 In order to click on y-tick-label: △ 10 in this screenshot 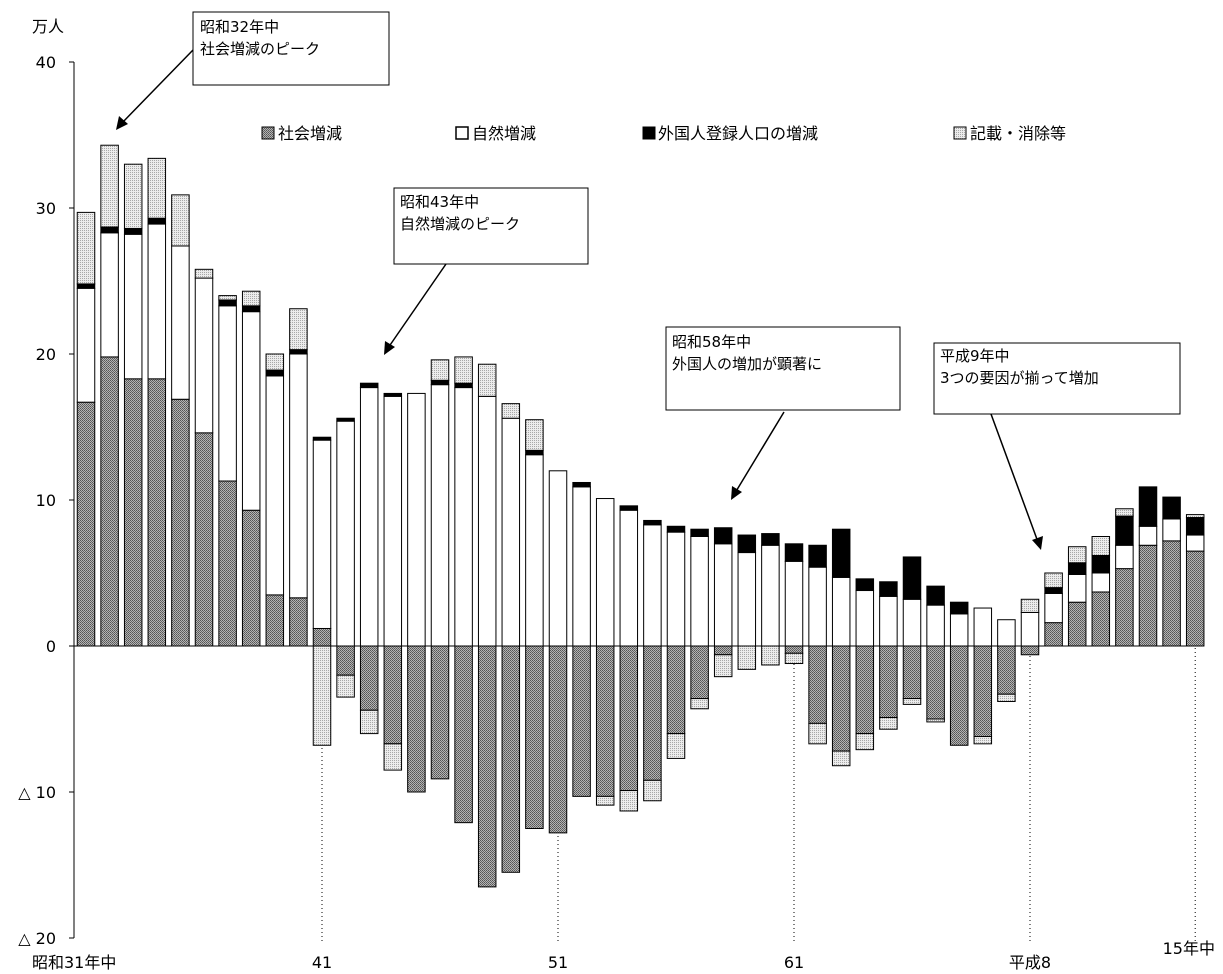, I will do `click(37, 792)`.